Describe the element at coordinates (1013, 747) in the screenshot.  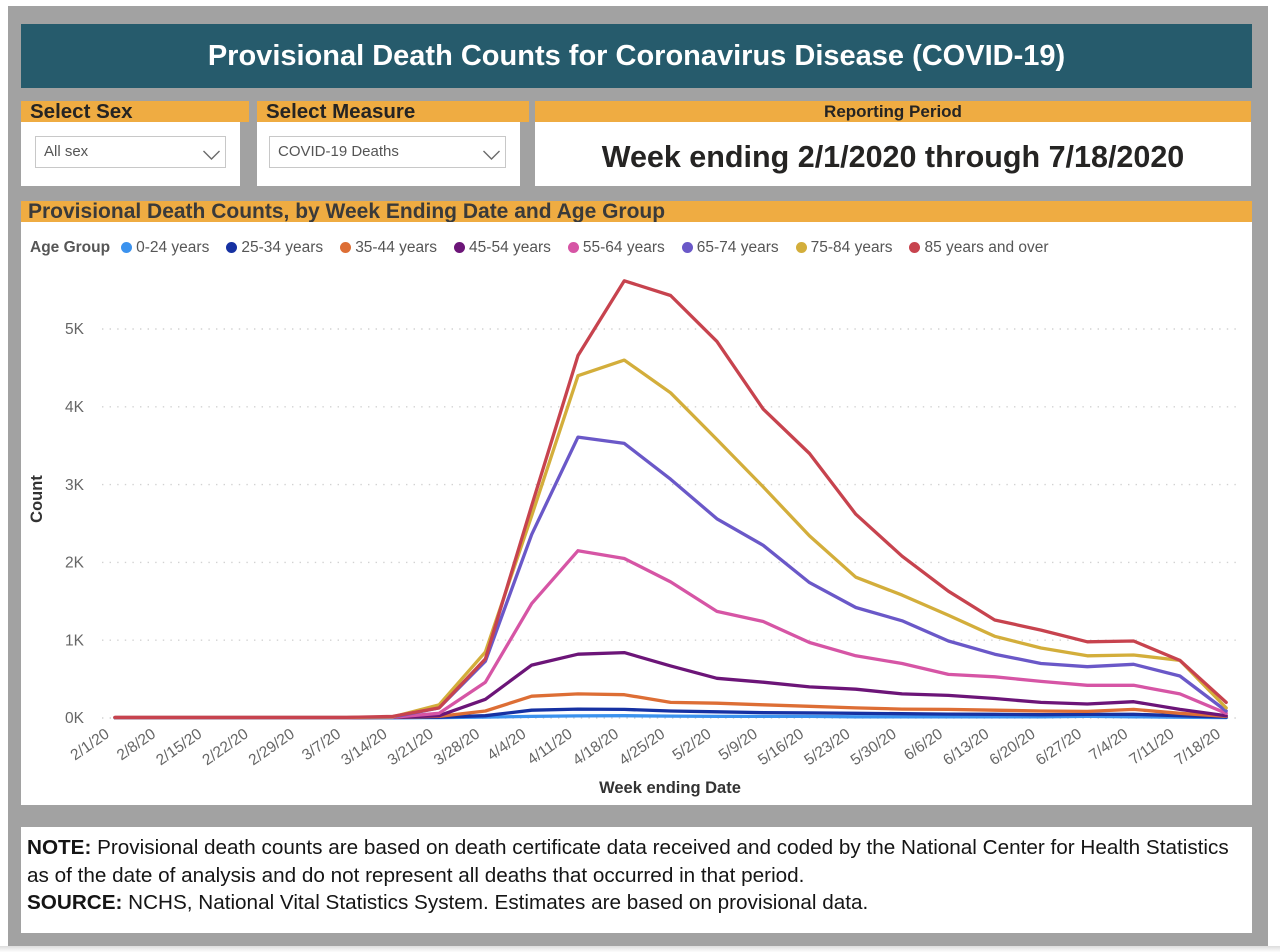
I see `svg-text: 6/20/20` at that location.